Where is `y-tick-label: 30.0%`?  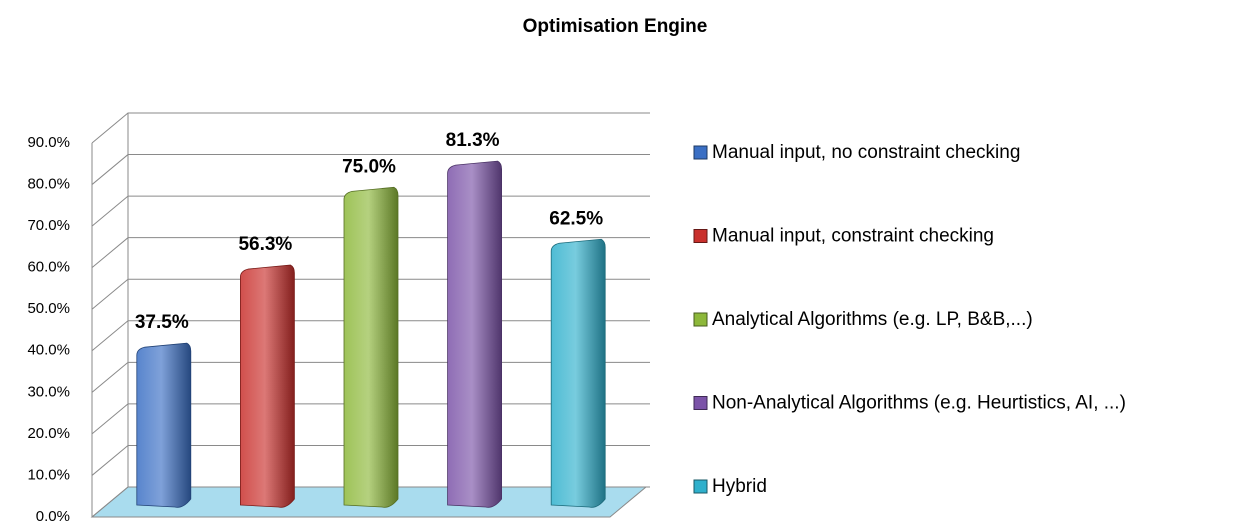 y-tick-label: 30.0% is located at coordinates (48, 391).